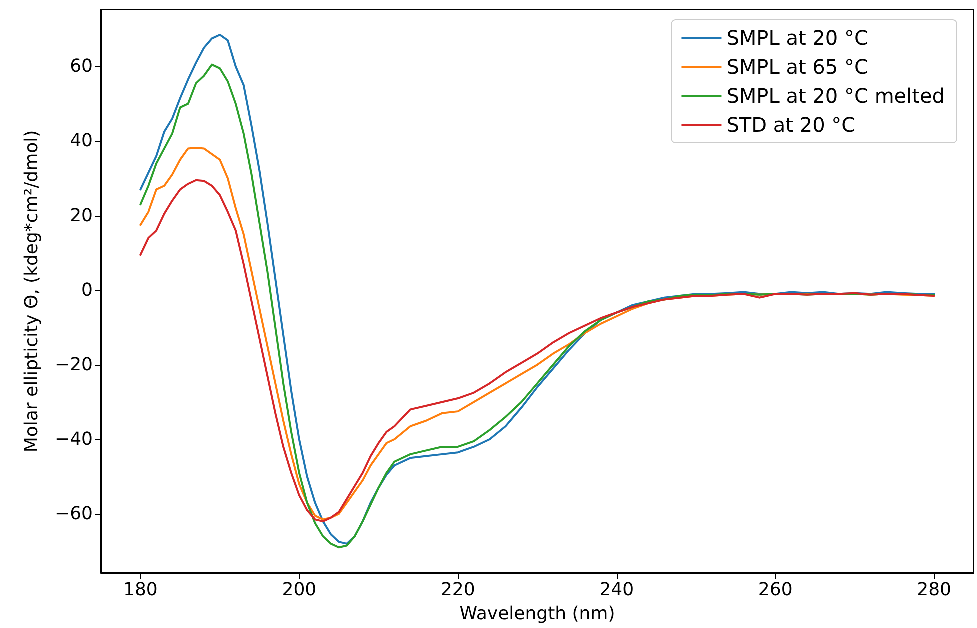 Image resolution: width=977 pixels, height=628 pixels. Describe the element at coordinates (32, 291) in the screenshot. I see `y-axis-title: Molar ellipticity Θ, (kdeg*cm²/dmol)` at that location.